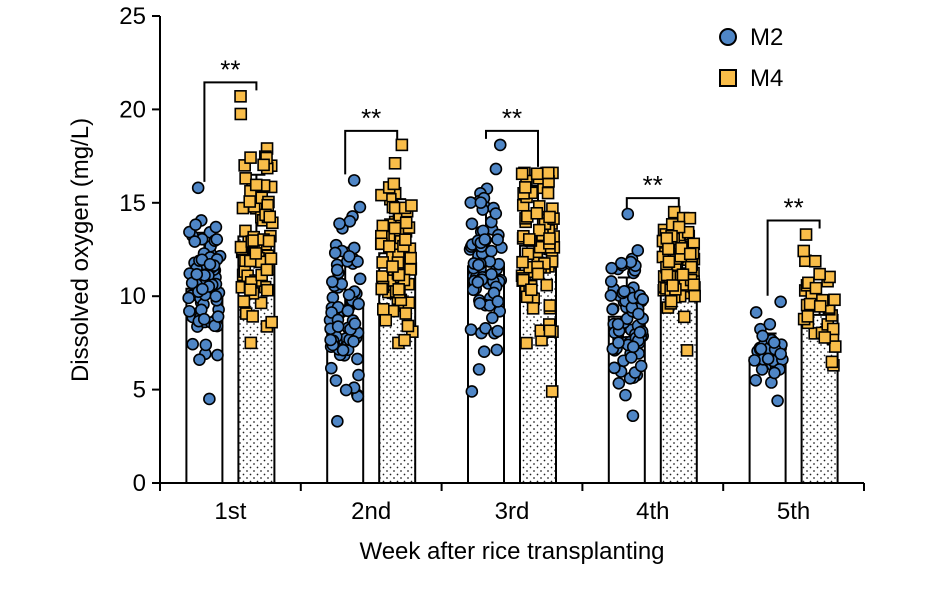  What do you see at coordinates (80, 250) in the screenshot?
I see `y-axis-label: Dissolved oxygen (mg/L)` at bounding box center [80, 250].